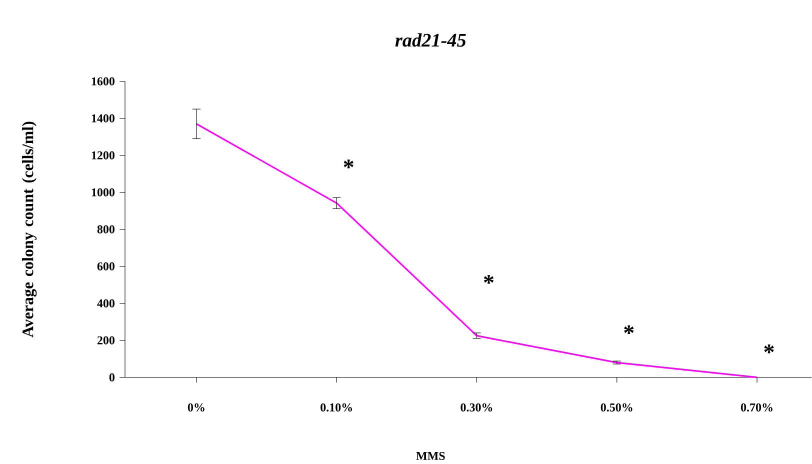  Describe the element at coordinates (105, 229) in the screenshot. I see `y-tick-label: 800` at that location.